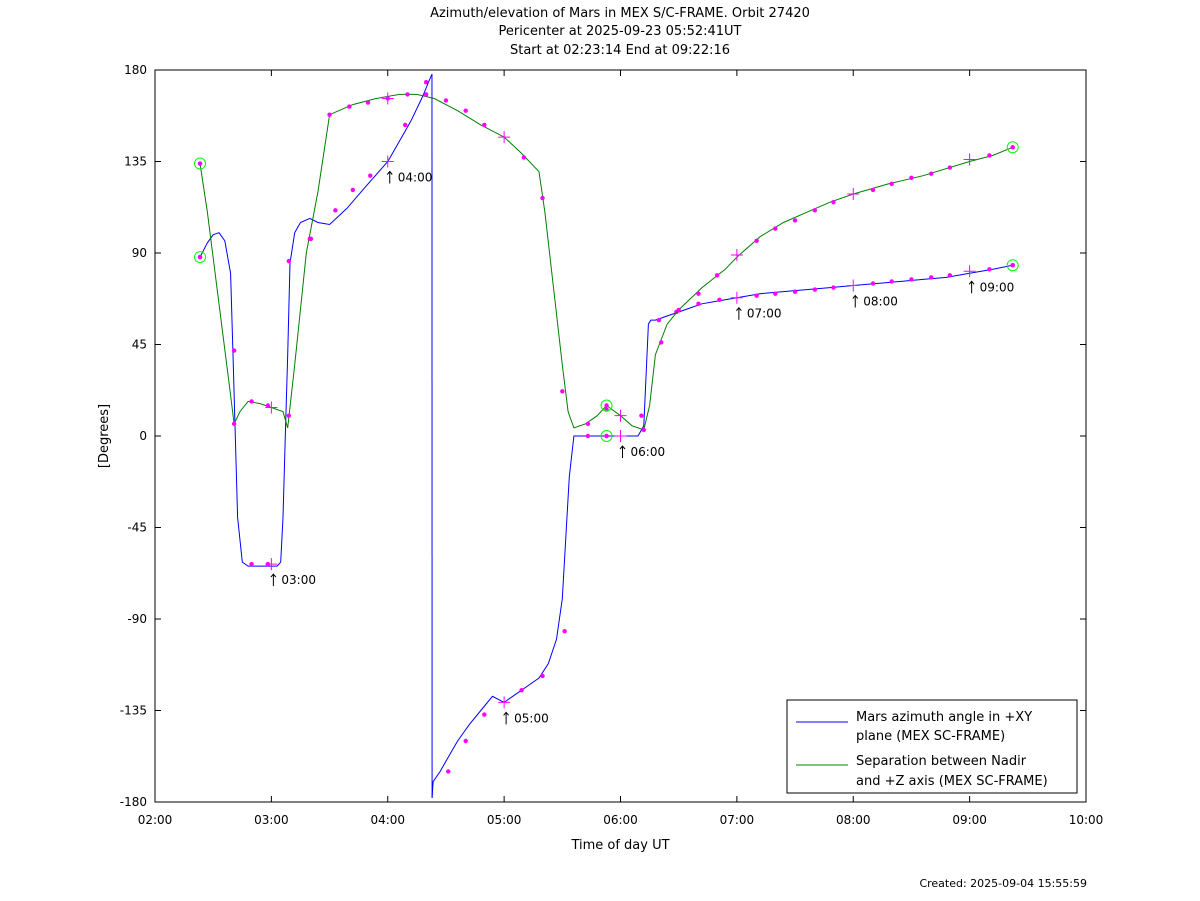  What do you see at coordinates (952, 781) in the screenshot?
I see `legend-label-separation-2: and +Z axis (MEX SC-FRAME)` at bounding box center [952, 781].